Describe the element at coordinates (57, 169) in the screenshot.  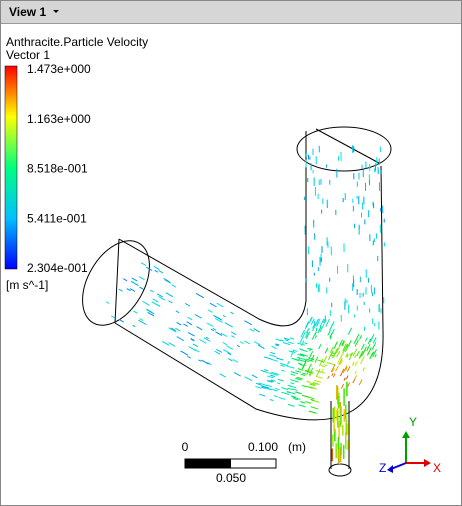
I see `legend-tick-label: 8.518e-001` at that location.